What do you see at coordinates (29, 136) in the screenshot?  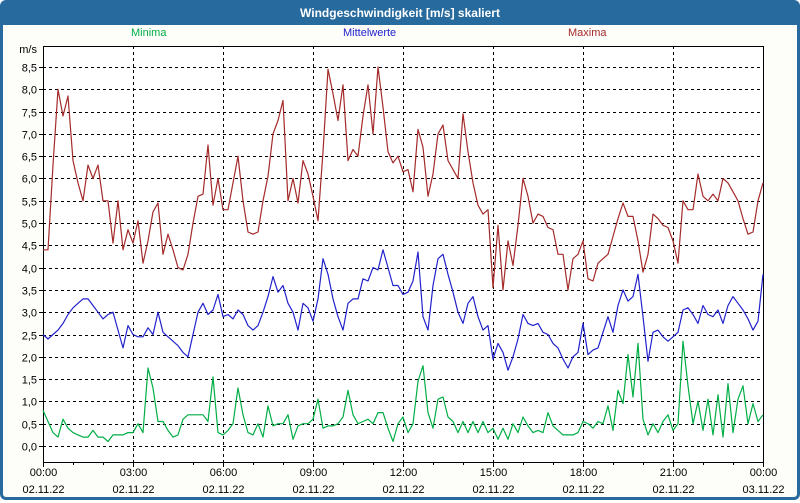 I see `svg-text: 7,0` at bounding box center [29, 136].